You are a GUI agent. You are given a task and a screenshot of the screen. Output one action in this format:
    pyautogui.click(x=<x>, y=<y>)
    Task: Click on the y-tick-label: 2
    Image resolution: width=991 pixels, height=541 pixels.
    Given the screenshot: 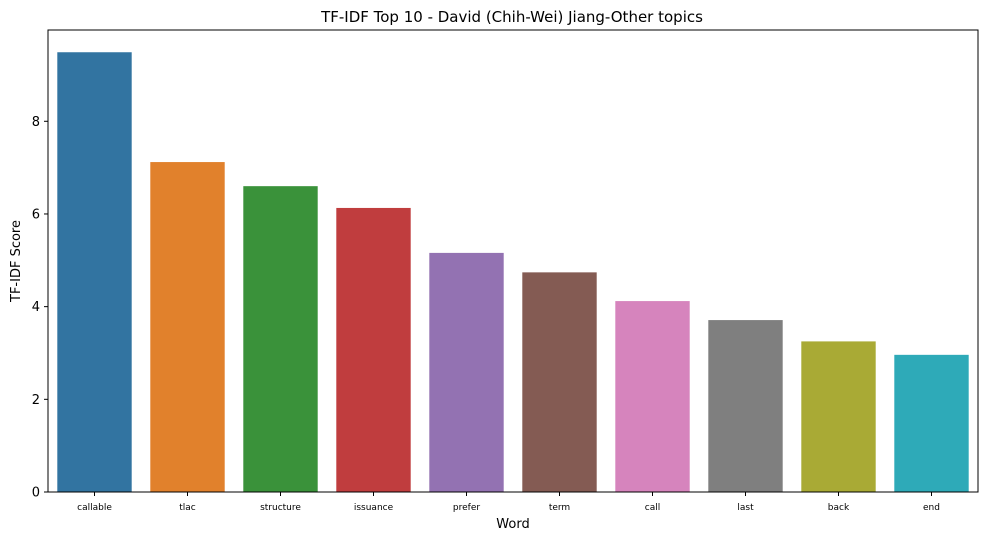 What is the action you would take?
    pyautogui.click(x=36, y=400)
    